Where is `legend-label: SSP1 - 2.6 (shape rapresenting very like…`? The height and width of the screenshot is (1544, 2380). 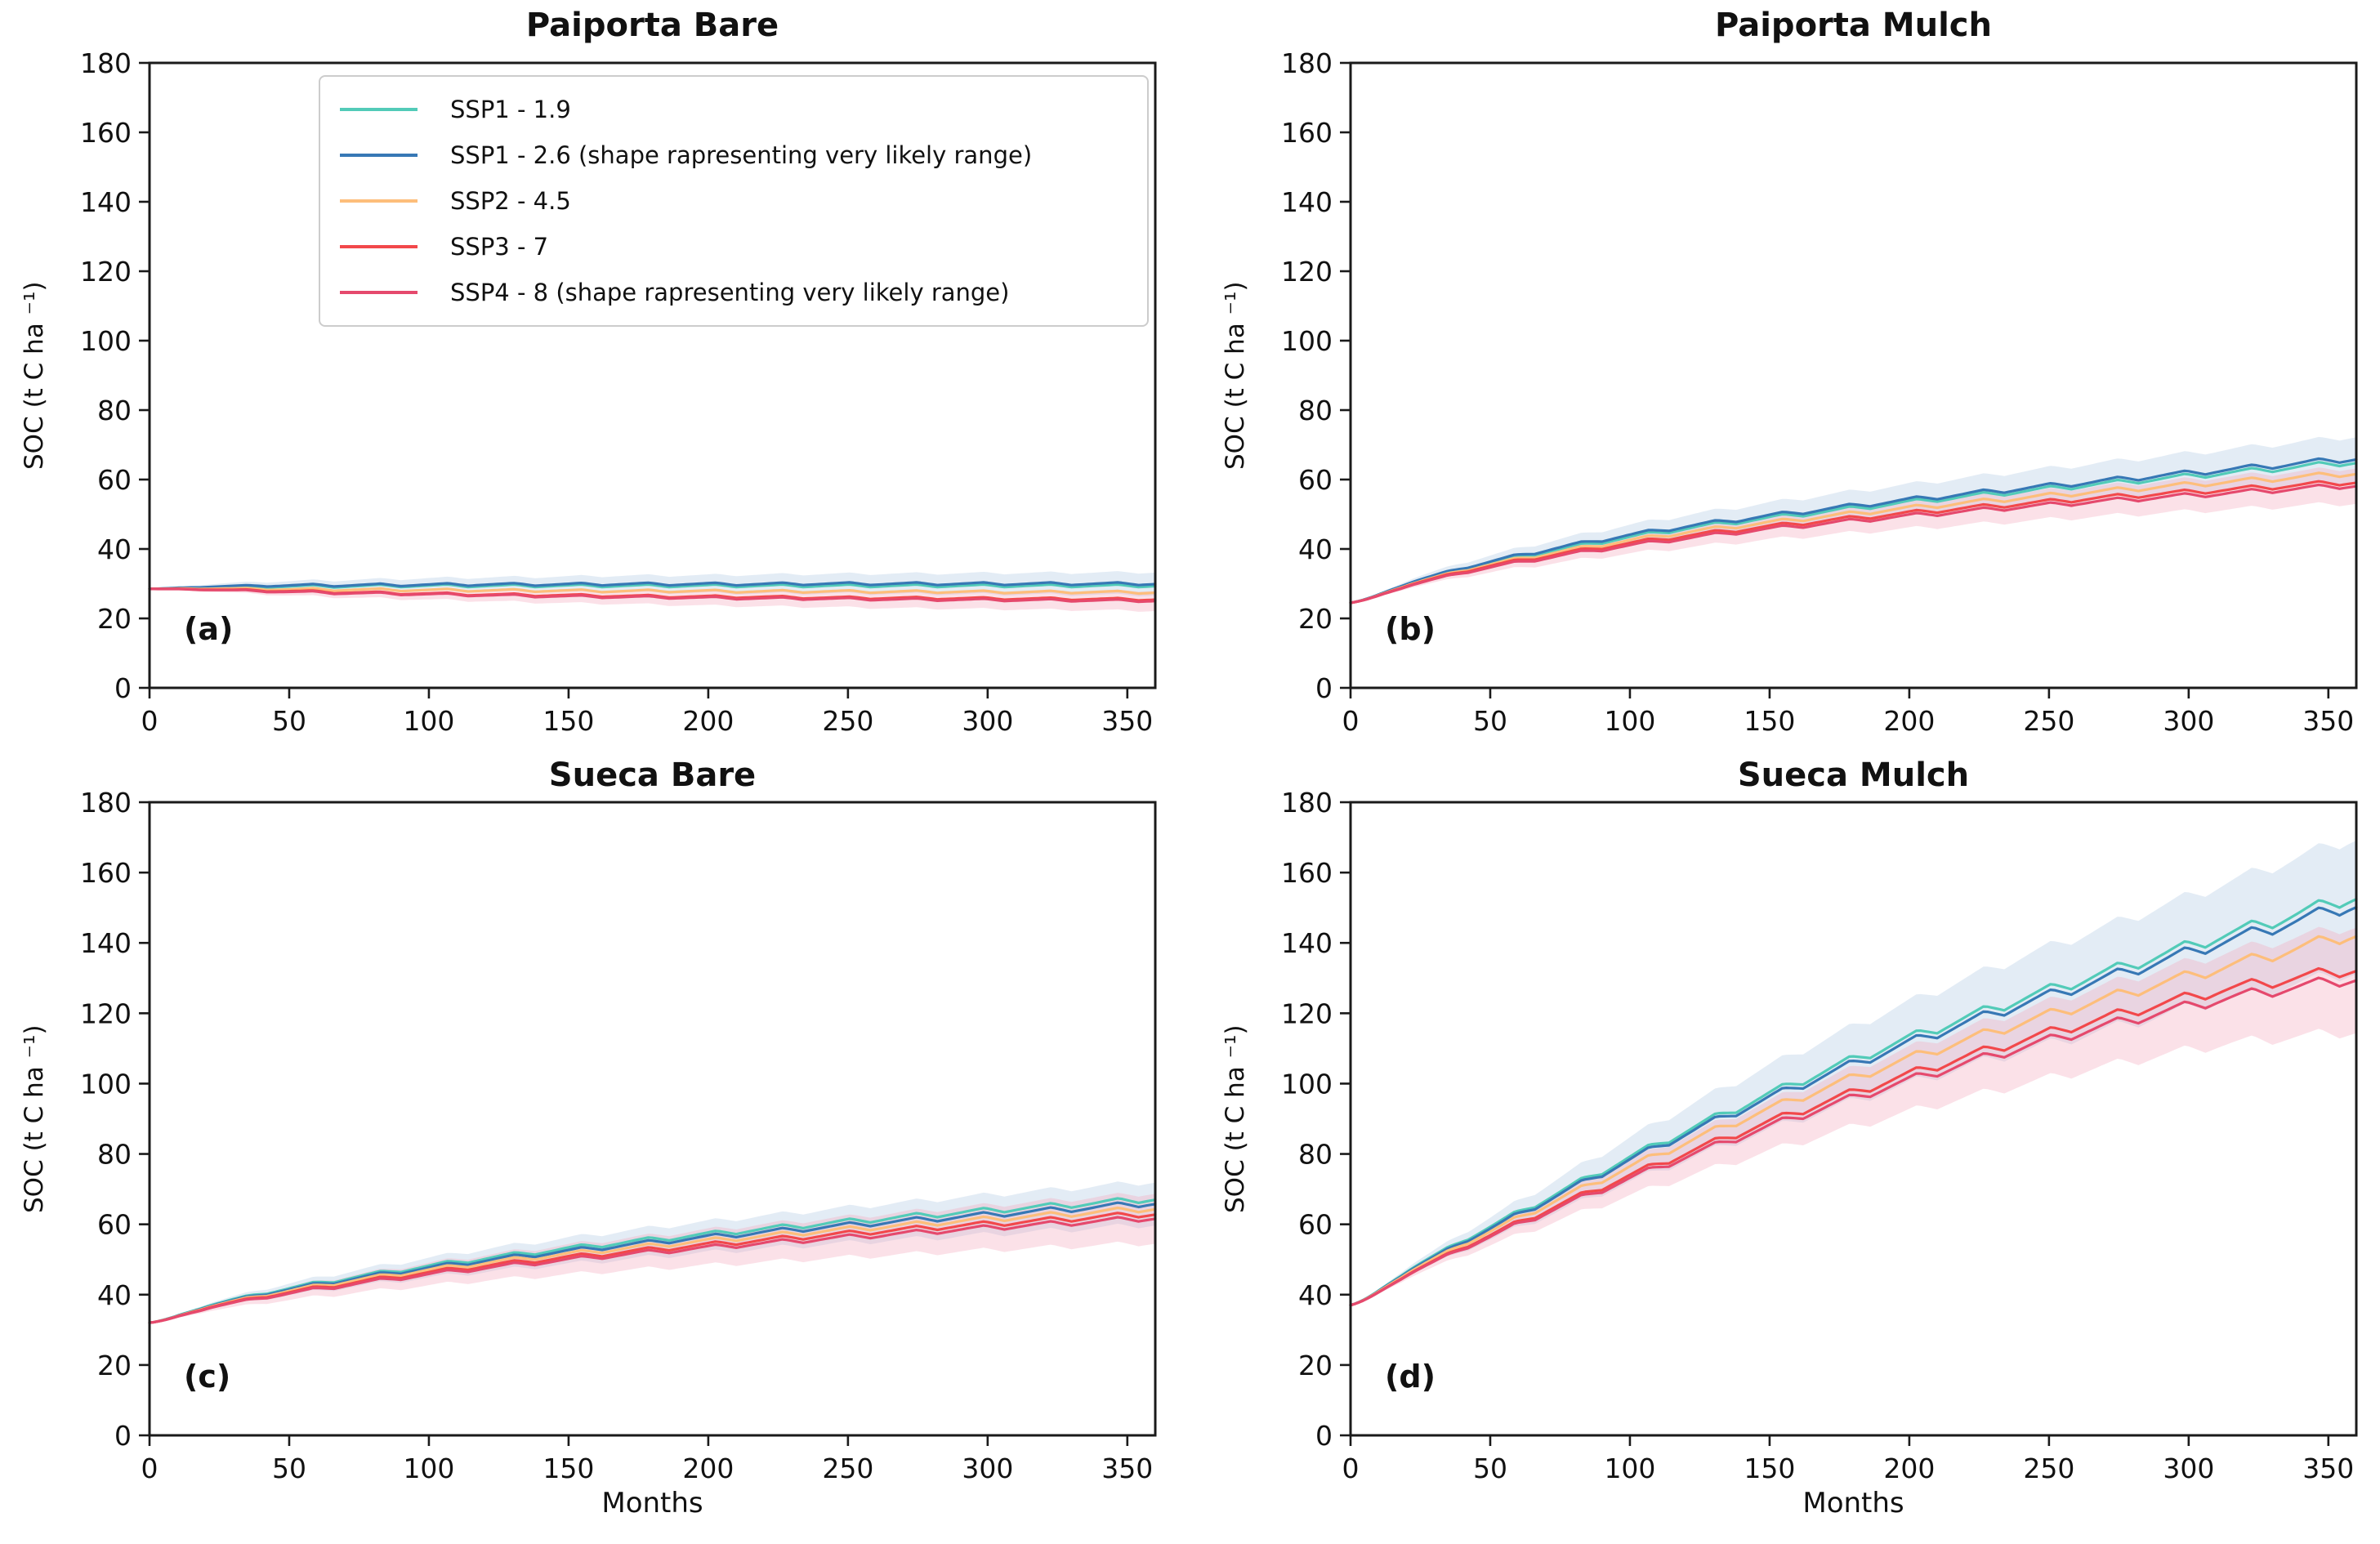 legend-label: SSP1 - 2.6 (shape rapresenting very like… is located at coordinates (742, 155).